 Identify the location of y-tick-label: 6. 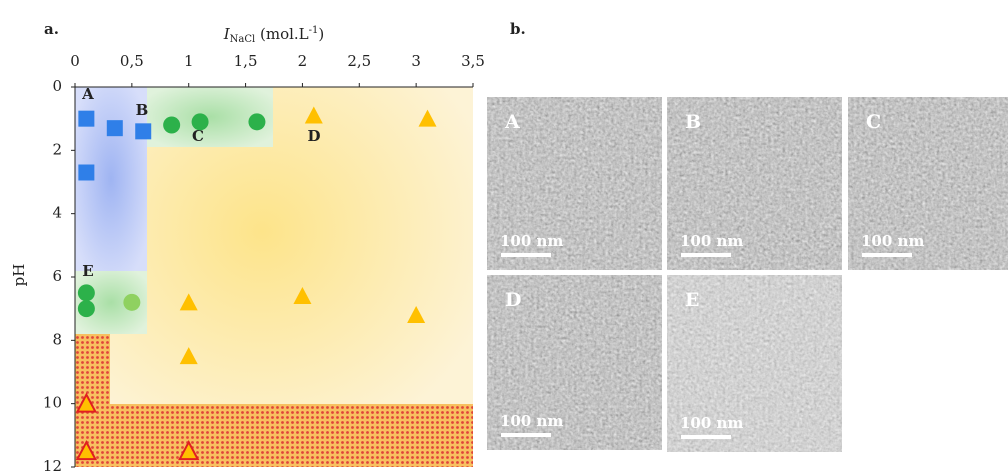
(57, 276).